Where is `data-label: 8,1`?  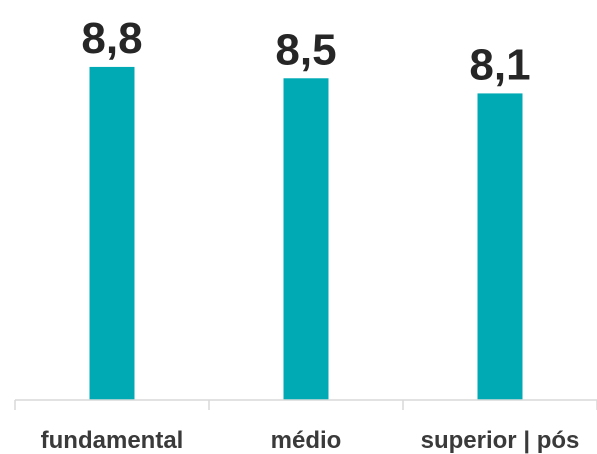 data-label: 8,1 is located at coordinates (499, 64).